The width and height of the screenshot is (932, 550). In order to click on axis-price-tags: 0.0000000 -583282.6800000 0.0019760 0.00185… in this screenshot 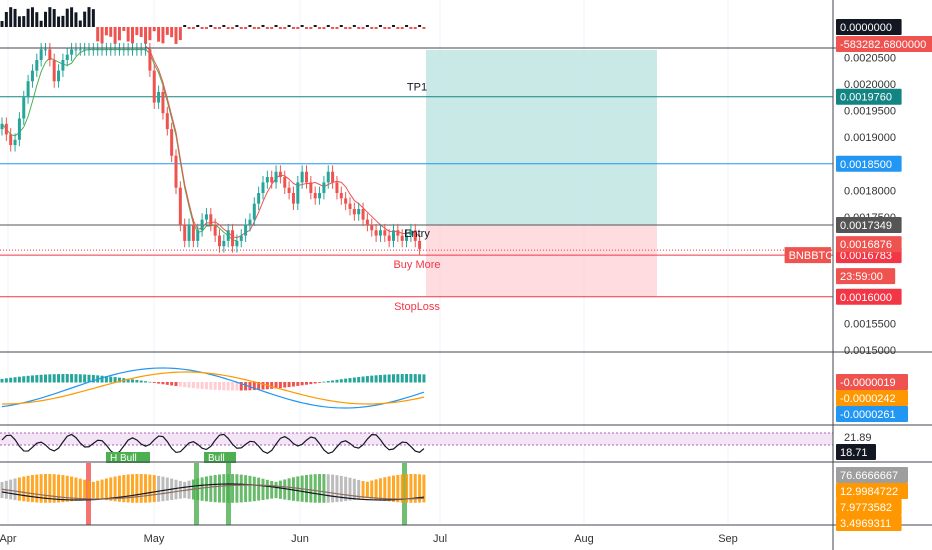, I will do `click(858, 275)`.